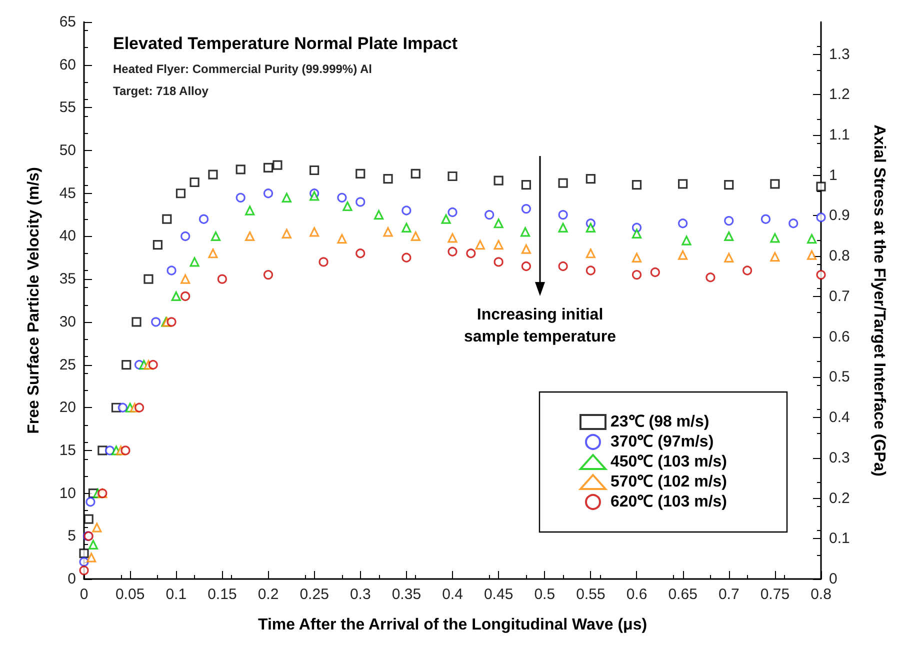 Image resolution: width=905 pixels, height=650 pixels. I want to click on y2-tick-label: 1, so click(833, 175).